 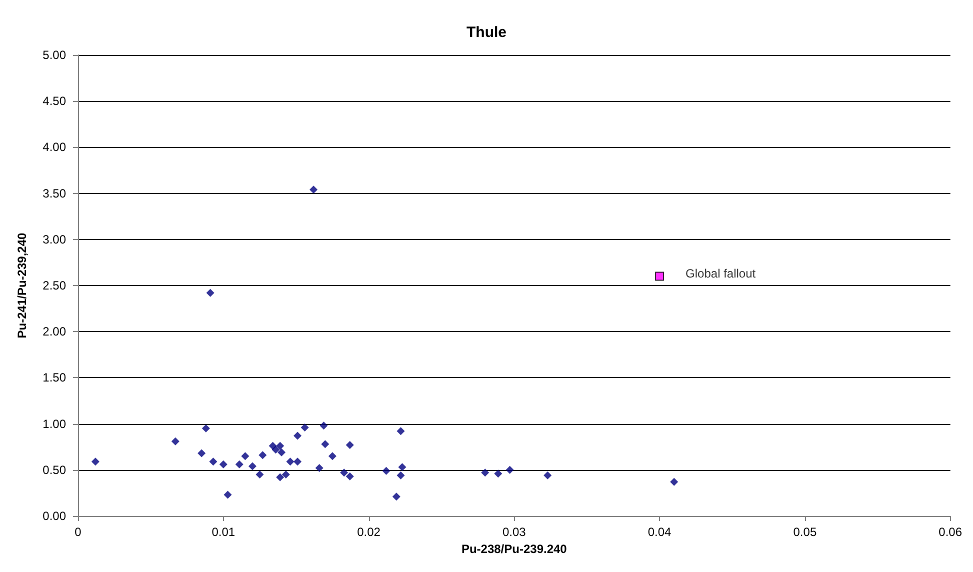 What do you see at coordinates (54, 423) in the screenshot?
I see `y-tick-label: 1.00` at bounding box center [54, 423].